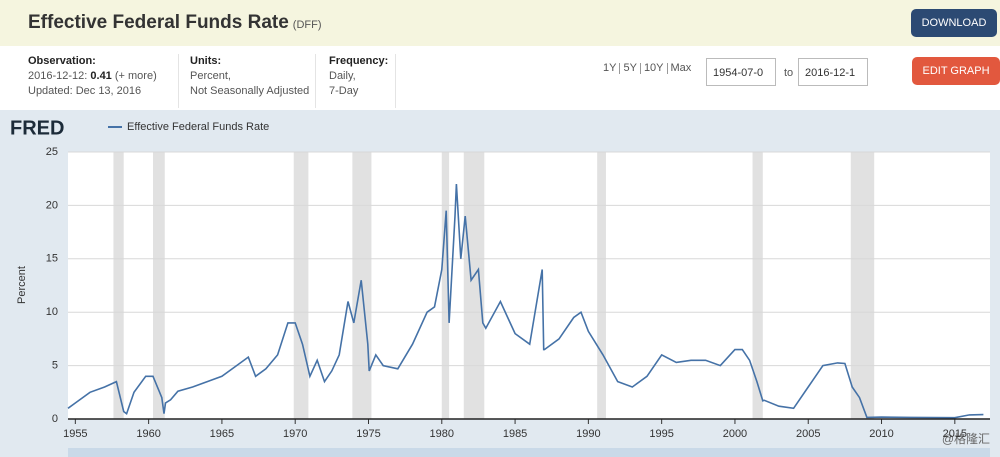 The height and width of the screenshot is (457, 1000). What do you see at coordinates (52, 259) in the screenshot?
I see `y-tick-label: 15` at bounding box center [52, 259].